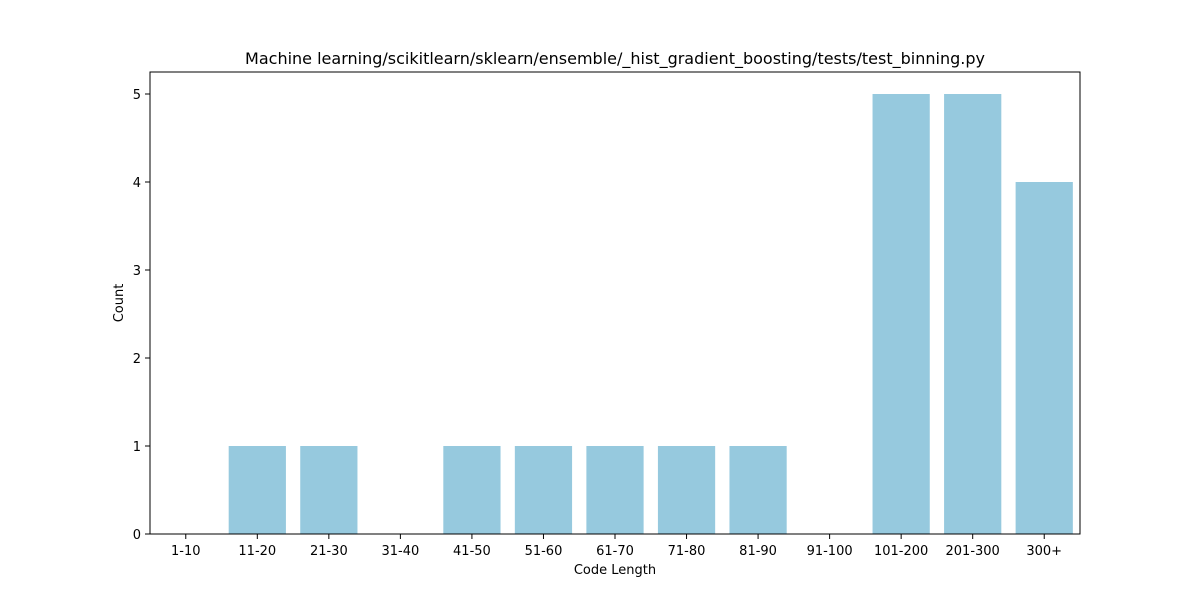 This screenshot has height=600, width=1200. What do you see at coordinates (400, 551) in the screenshot?
I see `x-tick-label: 31-40` at bounding box center [400, 551].